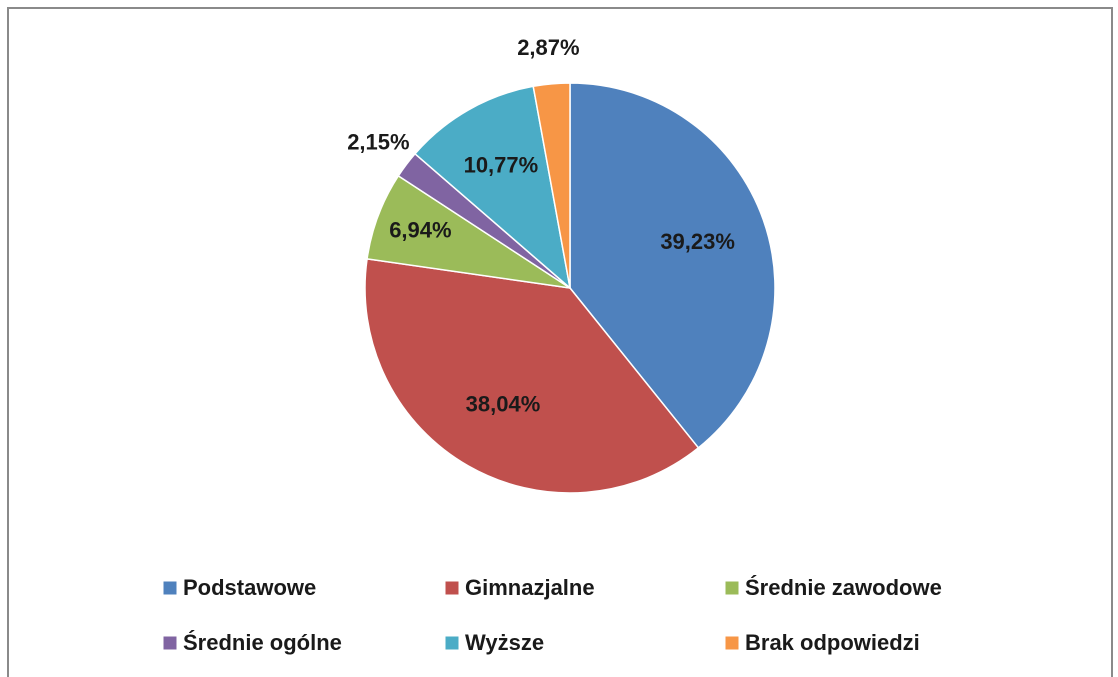 The image size is (1118, 677). I want to click on data-label: 39,23%, so click(697, 241).